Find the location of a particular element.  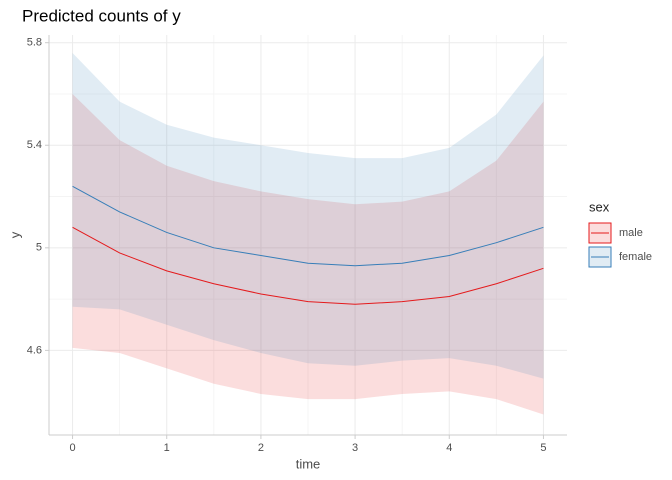

x-tick-label: 1 is located at coordinates (167, 448).